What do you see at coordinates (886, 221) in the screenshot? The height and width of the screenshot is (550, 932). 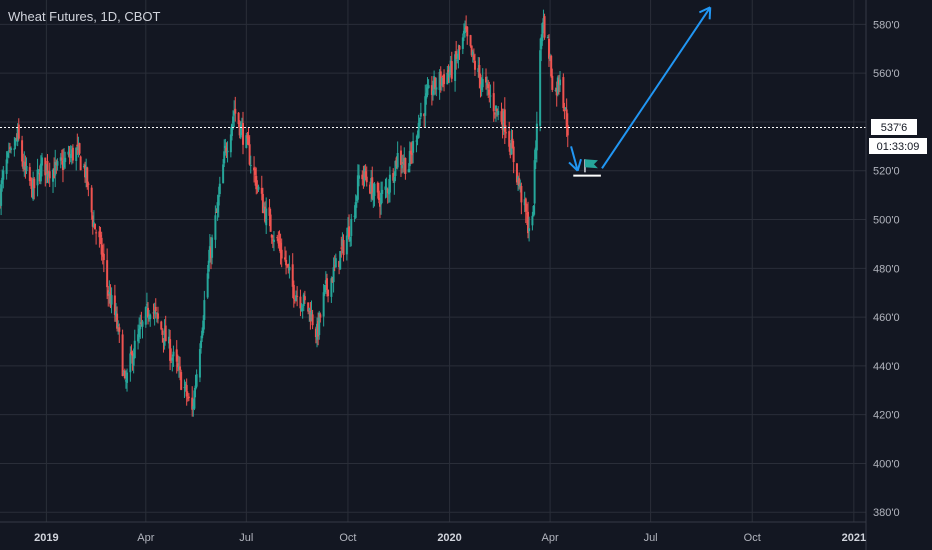 I see `price-tick-label: 500'0` at bounding box center [886, 221].